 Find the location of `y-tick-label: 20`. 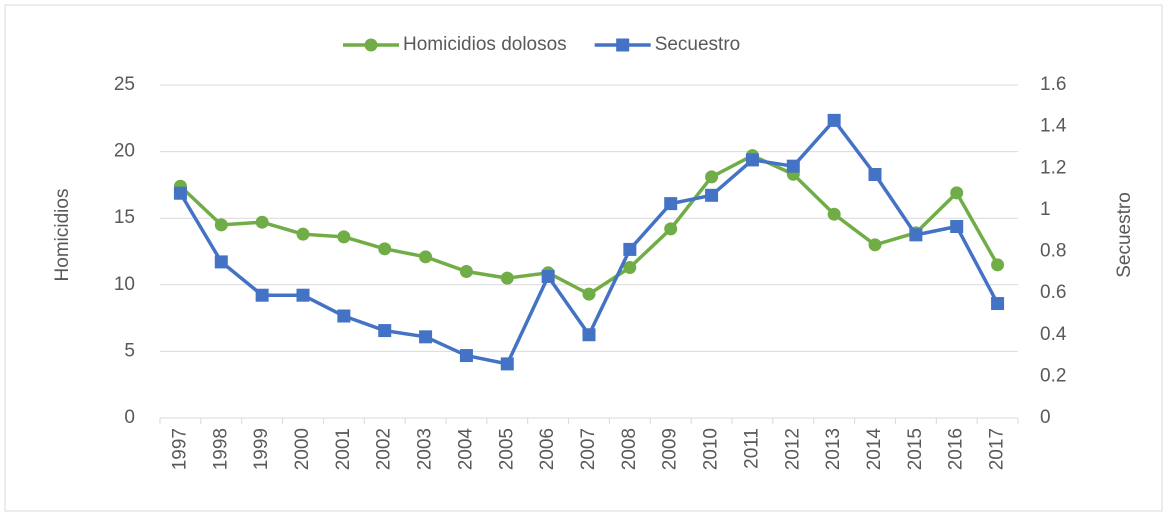

y-tick-label: 20 is located at coordinates (124, 151).